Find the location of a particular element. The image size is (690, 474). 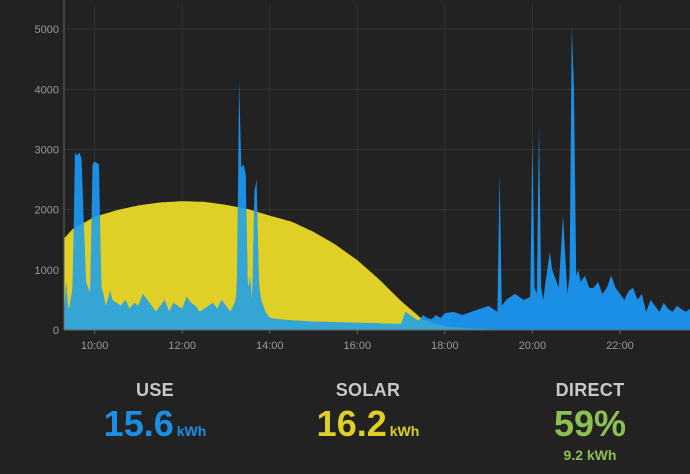

solar-stat: SOLAR 16.2 kWh is located at coordinates (368, 412).